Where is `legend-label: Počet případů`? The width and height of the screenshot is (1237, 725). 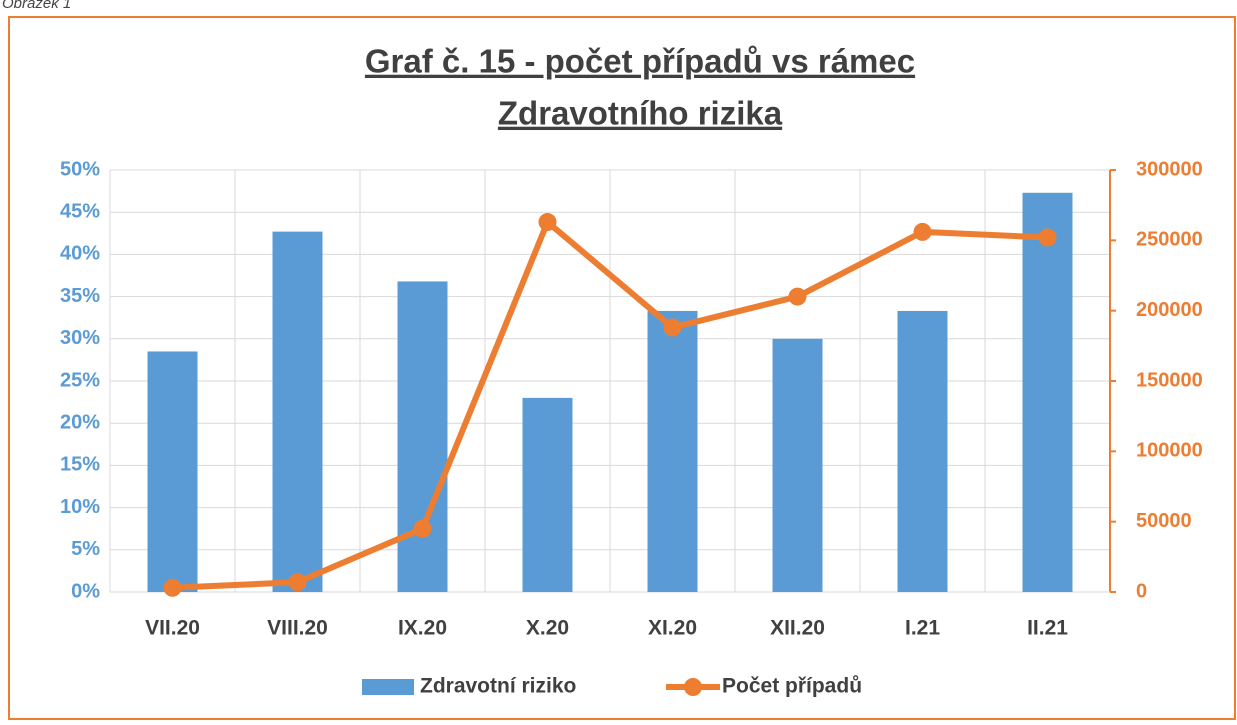 legend-label: Počet případů is located at coordinates (792, 686).